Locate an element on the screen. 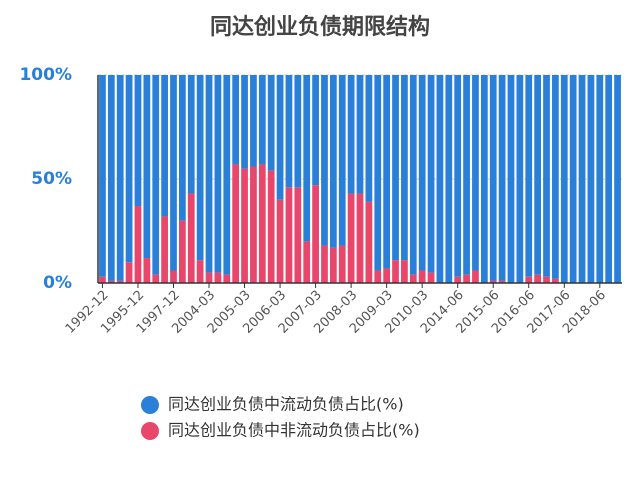 Image resolution: width=640 pixels, height=477 pixels. y-tick-label: 100% is located at coordinates (45, 75).